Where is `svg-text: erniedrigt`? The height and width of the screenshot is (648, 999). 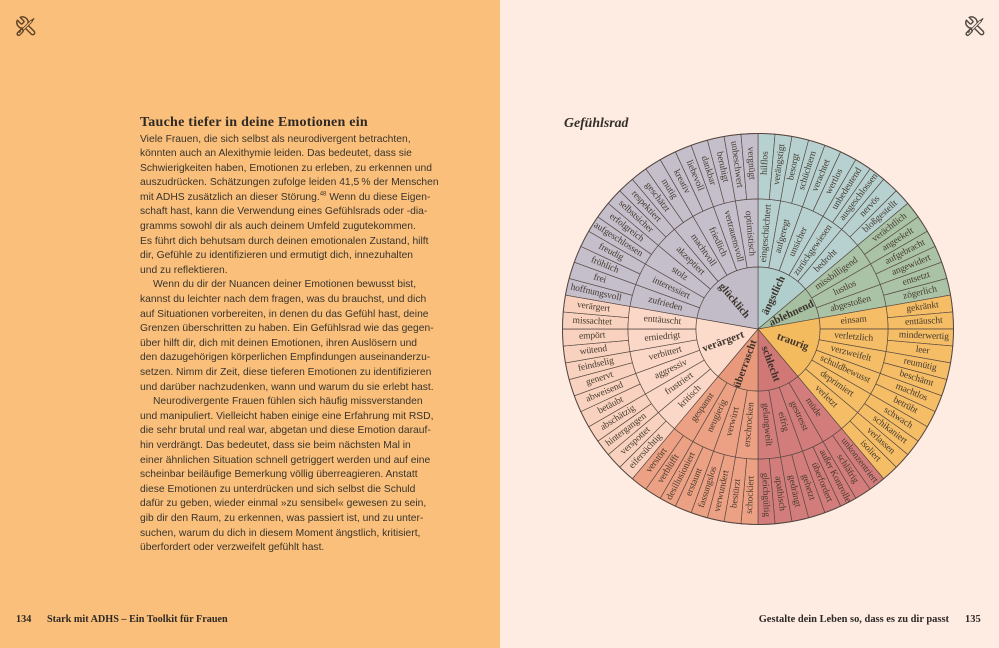 svg-text: erniedrigt is located at coordinates (662, 336).